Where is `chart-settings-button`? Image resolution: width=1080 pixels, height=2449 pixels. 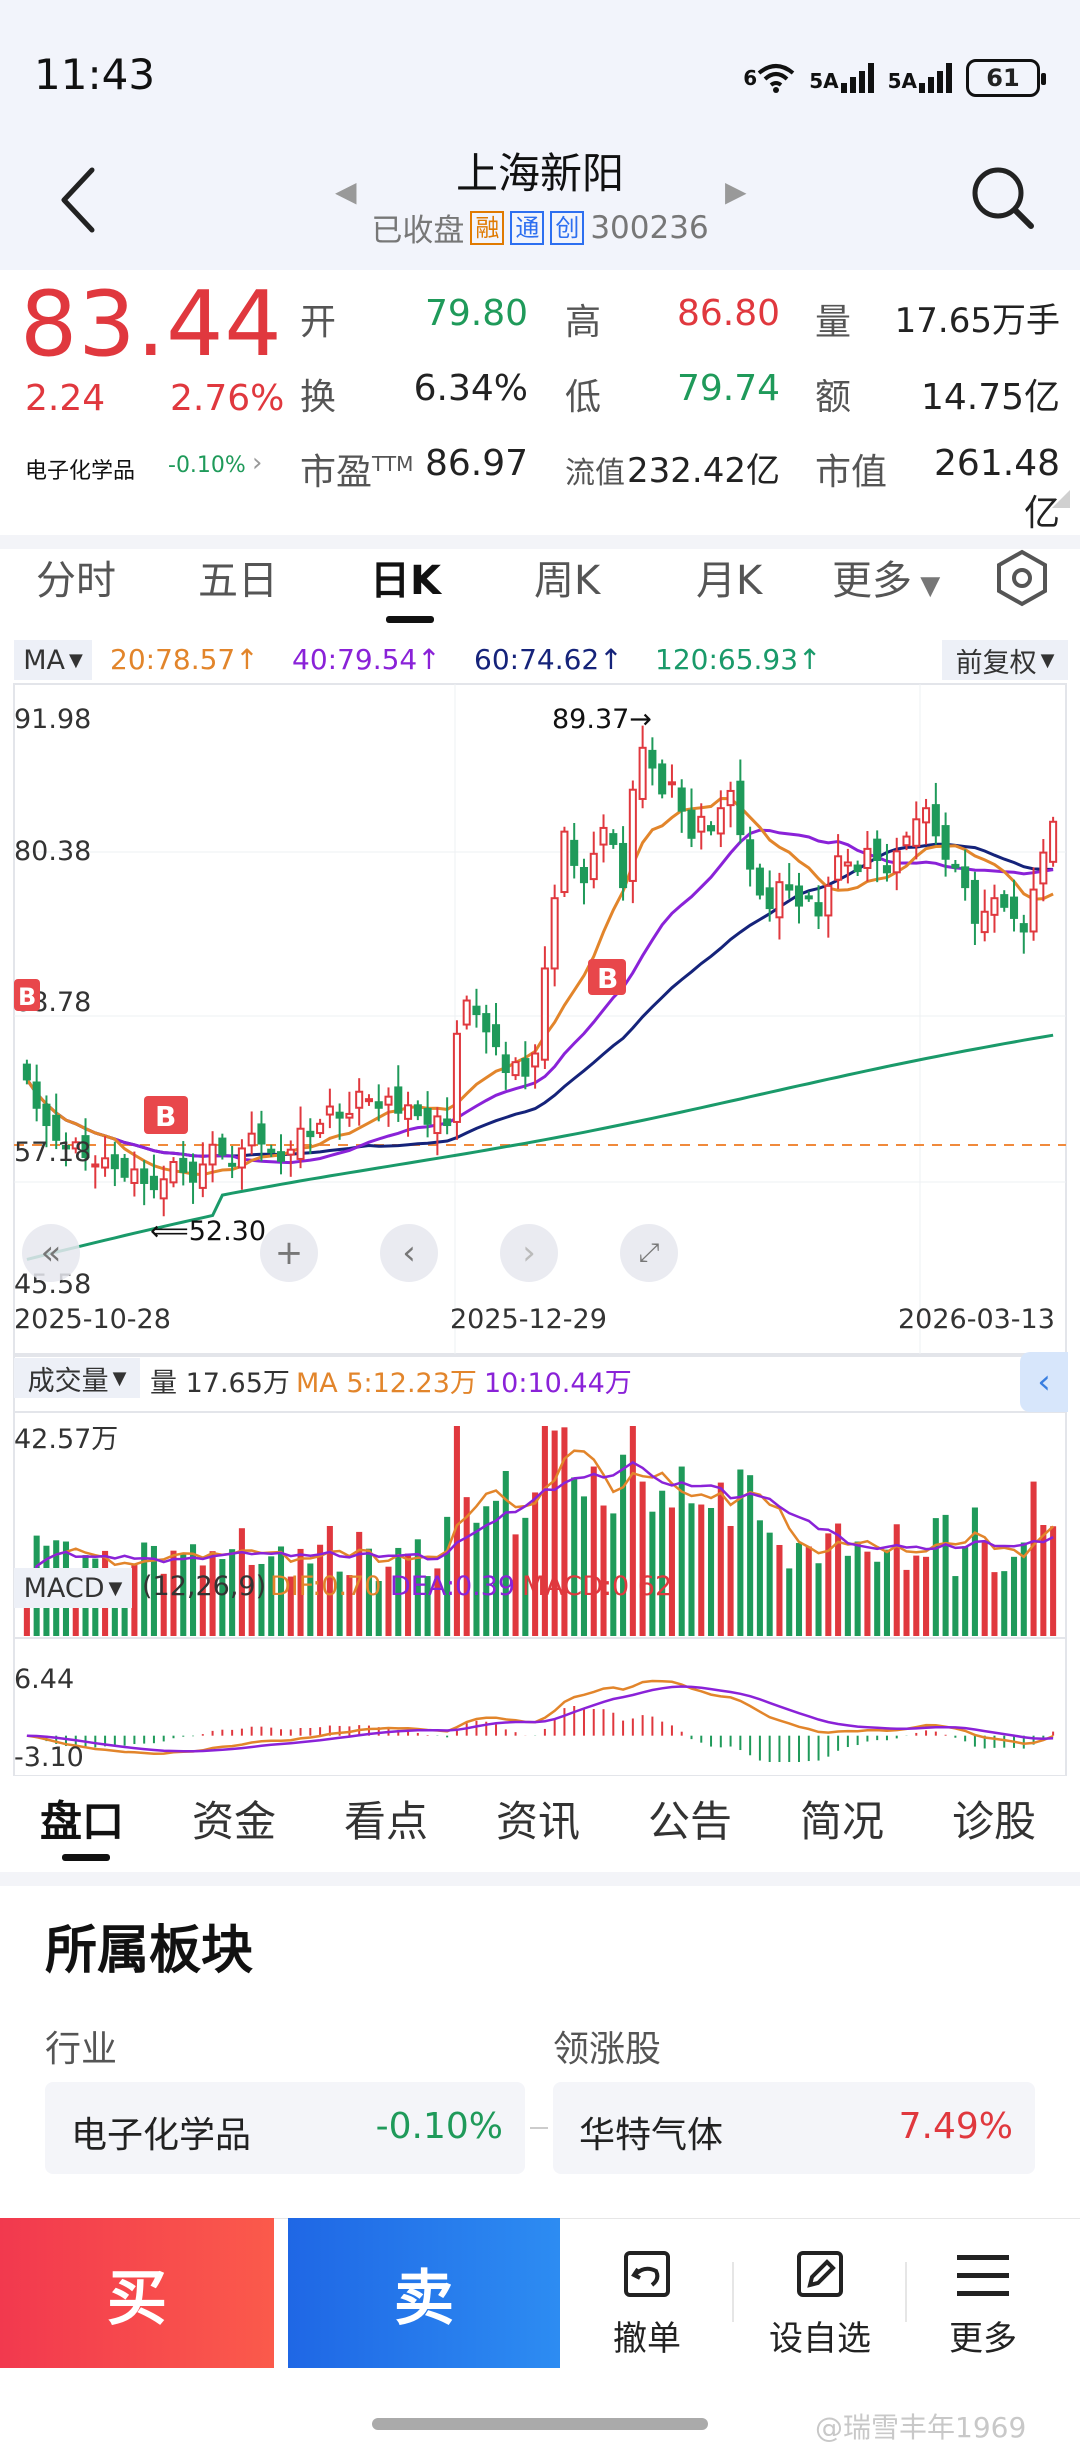 chart-settings-button is located at coordinates (1022, 580).